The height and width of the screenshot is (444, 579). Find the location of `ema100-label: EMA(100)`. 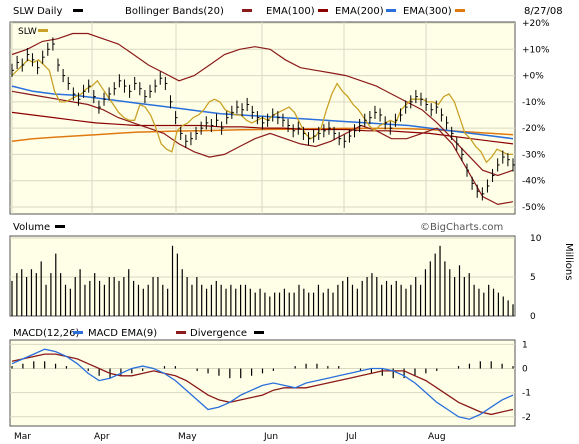

ema100-label: EMA(100) is located at coordinates (290, 11).